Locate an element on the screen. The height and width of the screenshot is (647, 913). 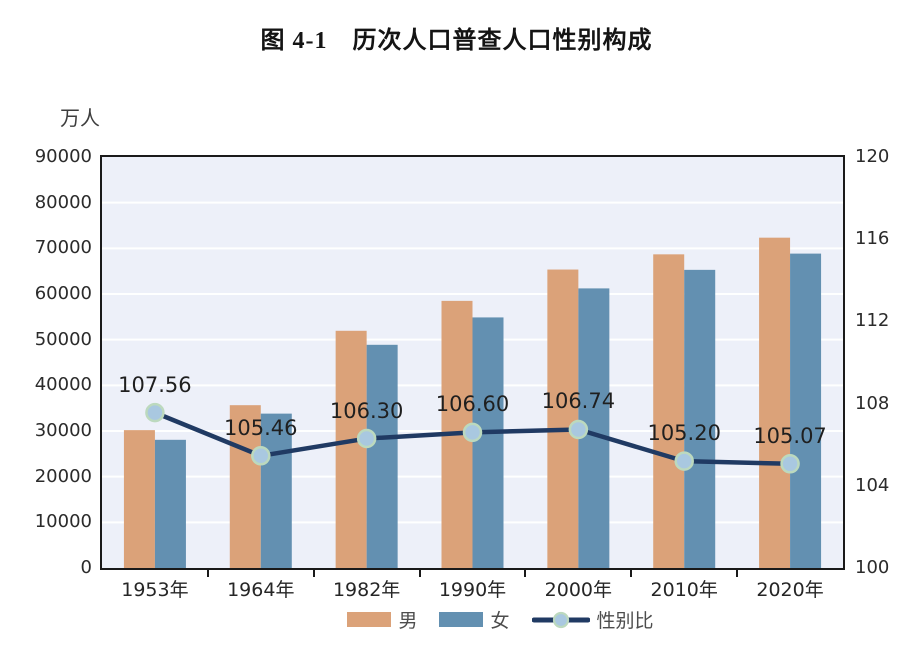
legend-female-swatch is located at coordinates (461, 619).